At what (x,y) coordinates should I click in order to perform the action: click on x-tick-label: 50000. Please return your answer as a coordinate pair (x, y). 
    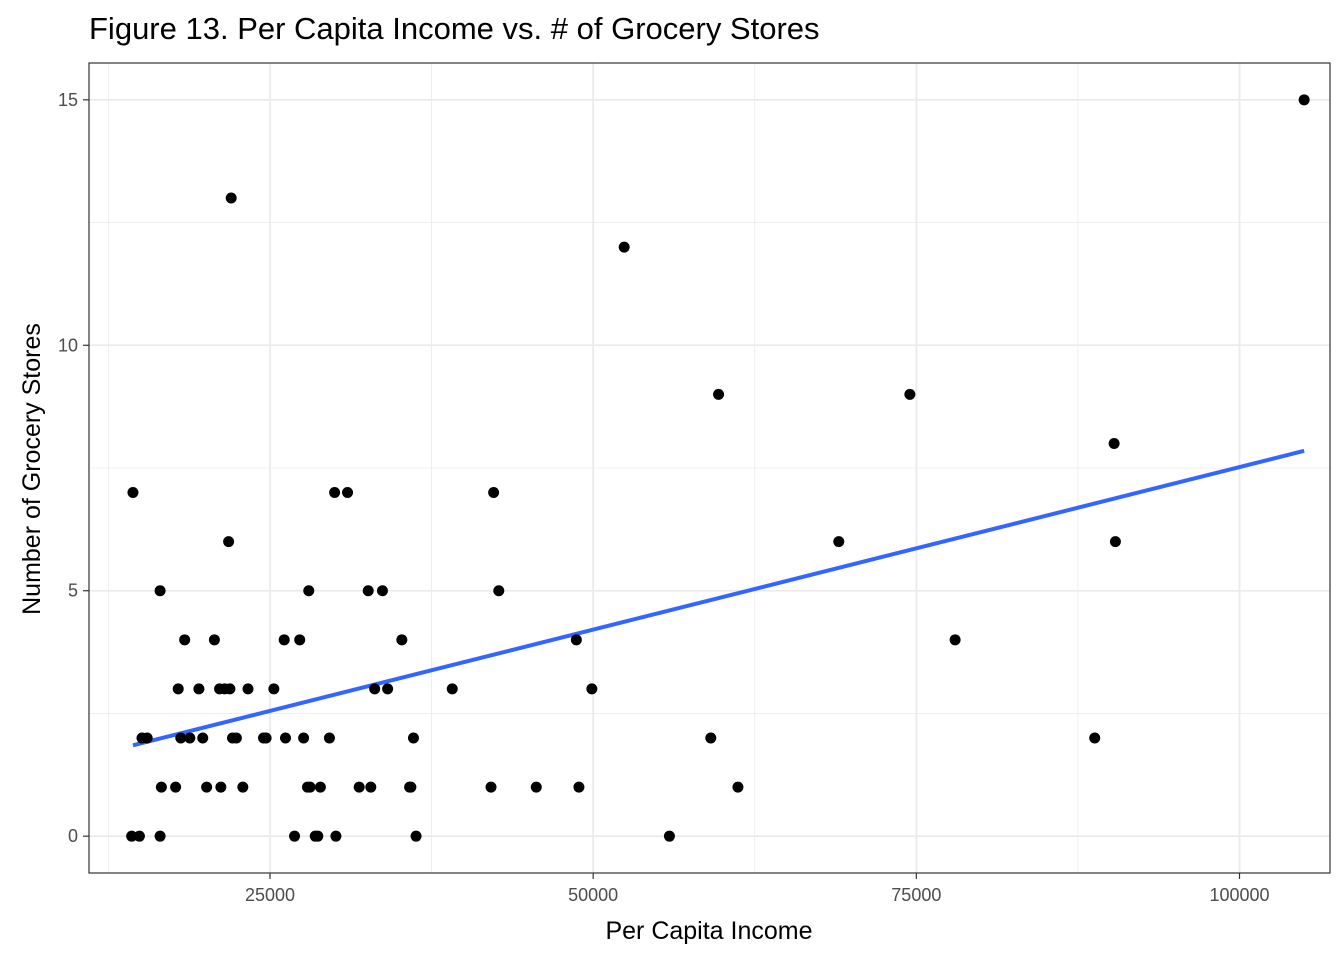
    Looking at the image, I should click on (593, 895).